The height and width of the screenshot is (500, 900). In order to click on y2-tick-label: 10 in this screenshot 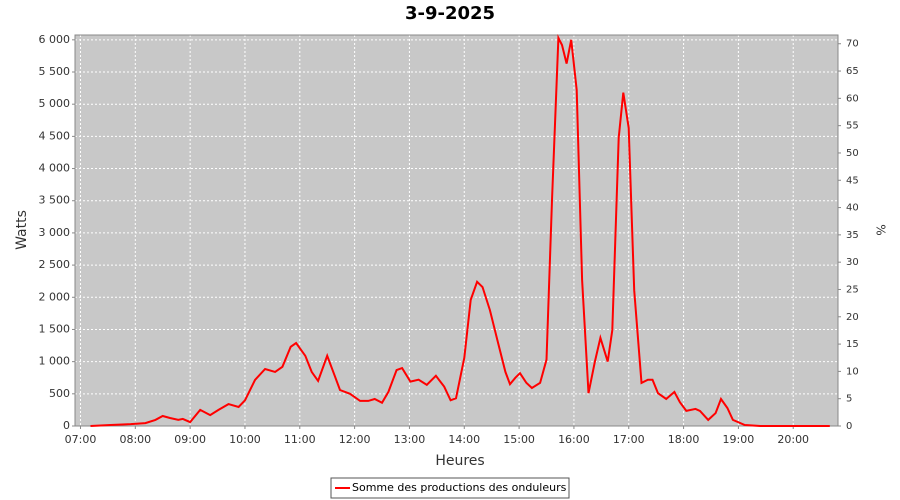, I will do `click(852, 371)`.